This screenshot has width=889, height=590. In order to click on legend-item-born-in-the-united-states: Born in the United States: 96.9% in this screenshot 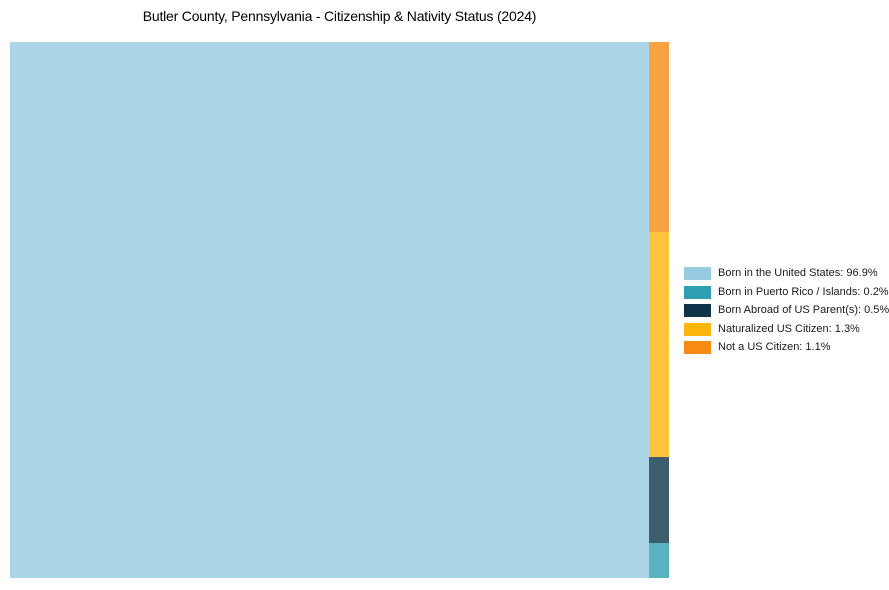, I will do `click(786, 273)`.